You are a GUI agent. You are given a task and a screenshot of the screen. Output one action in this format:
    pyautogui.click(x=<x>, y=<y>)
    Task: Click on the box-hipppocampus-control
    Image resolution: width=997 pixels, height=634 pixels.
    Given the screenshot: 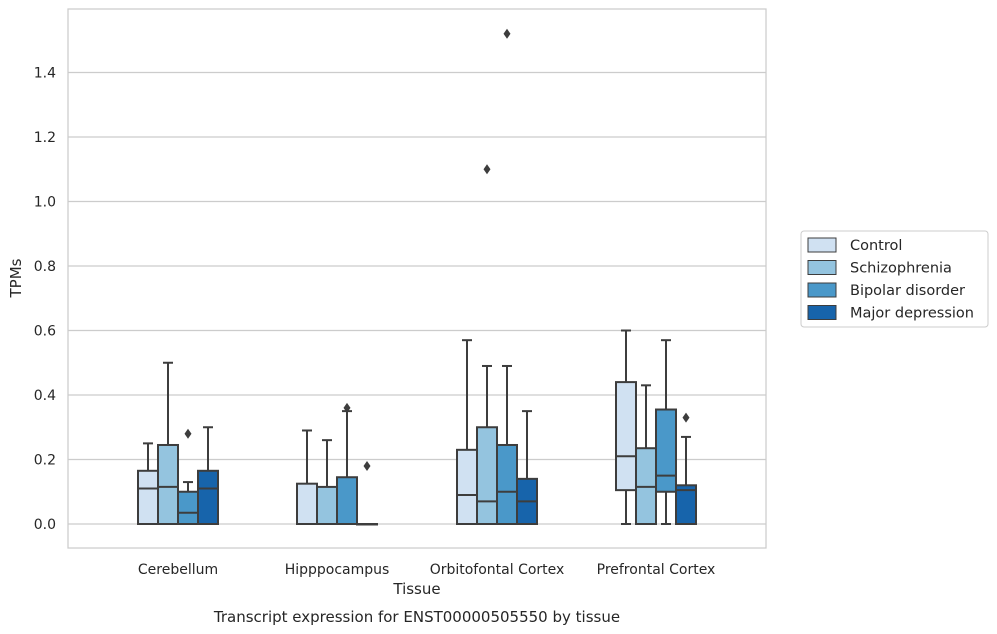 What is the action you would take?
    pyautogui.click(x=307, y=477)
    